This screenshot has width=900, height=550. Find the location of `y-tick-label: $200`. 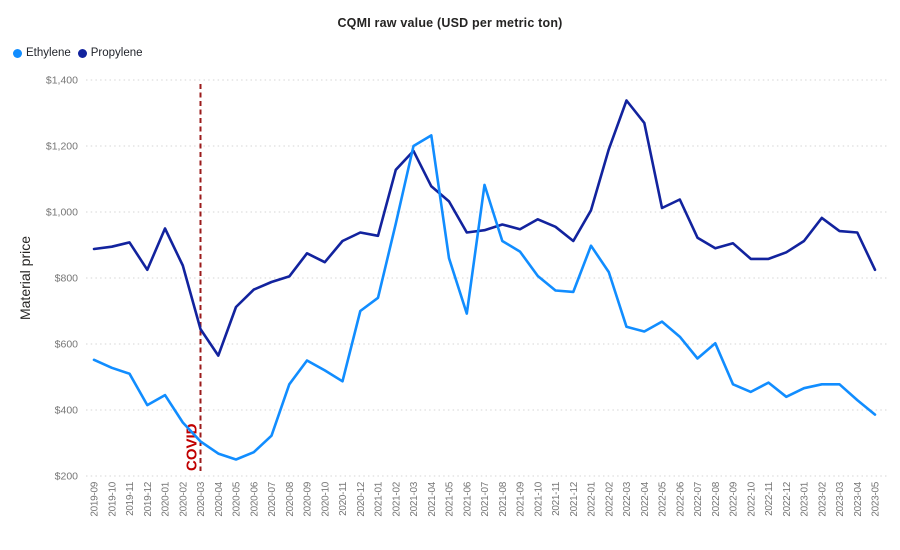

y-tick-label: $200 is located at coordinates (67, 477).